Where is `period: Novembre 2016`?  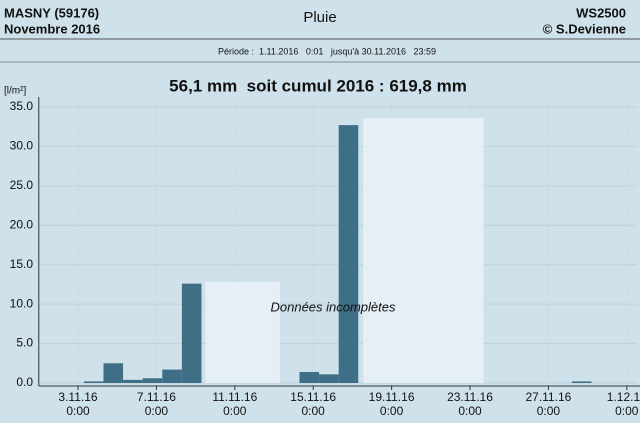 period: Novembre 2016 is located at coordinates (52, 28).